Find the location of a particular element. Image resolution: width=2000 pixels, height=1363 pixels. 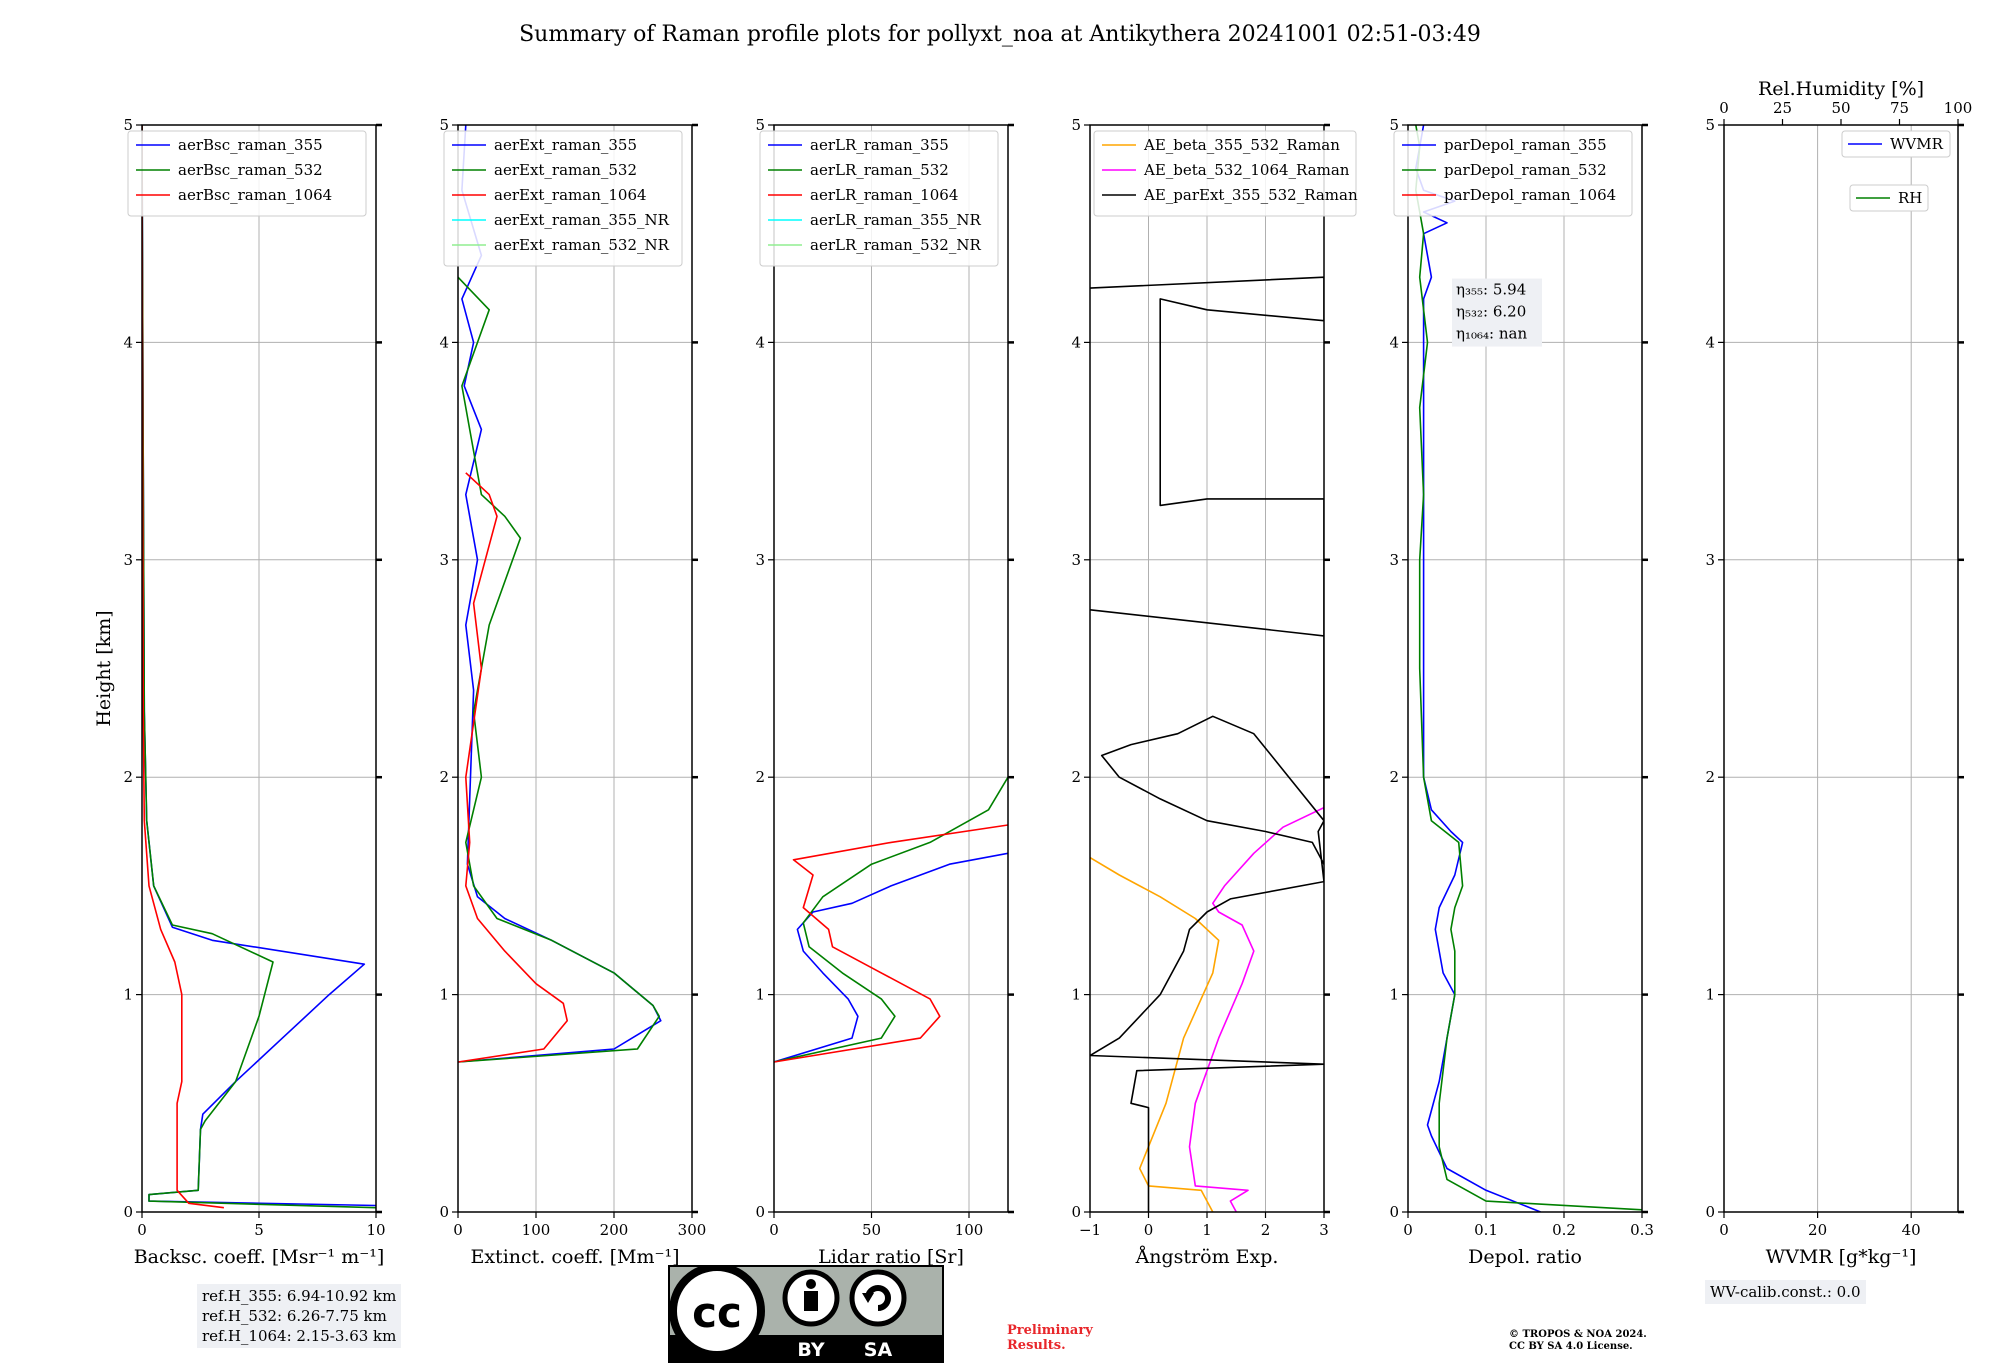

series-AE_parExt_355_532_Raman is located at coordinates (1207, 744).